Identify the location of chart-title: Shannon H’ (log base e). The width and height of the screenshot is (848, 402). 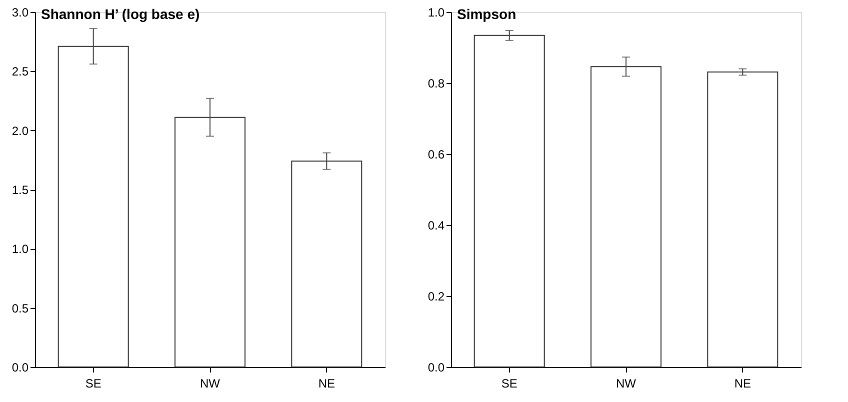
(120, 14).